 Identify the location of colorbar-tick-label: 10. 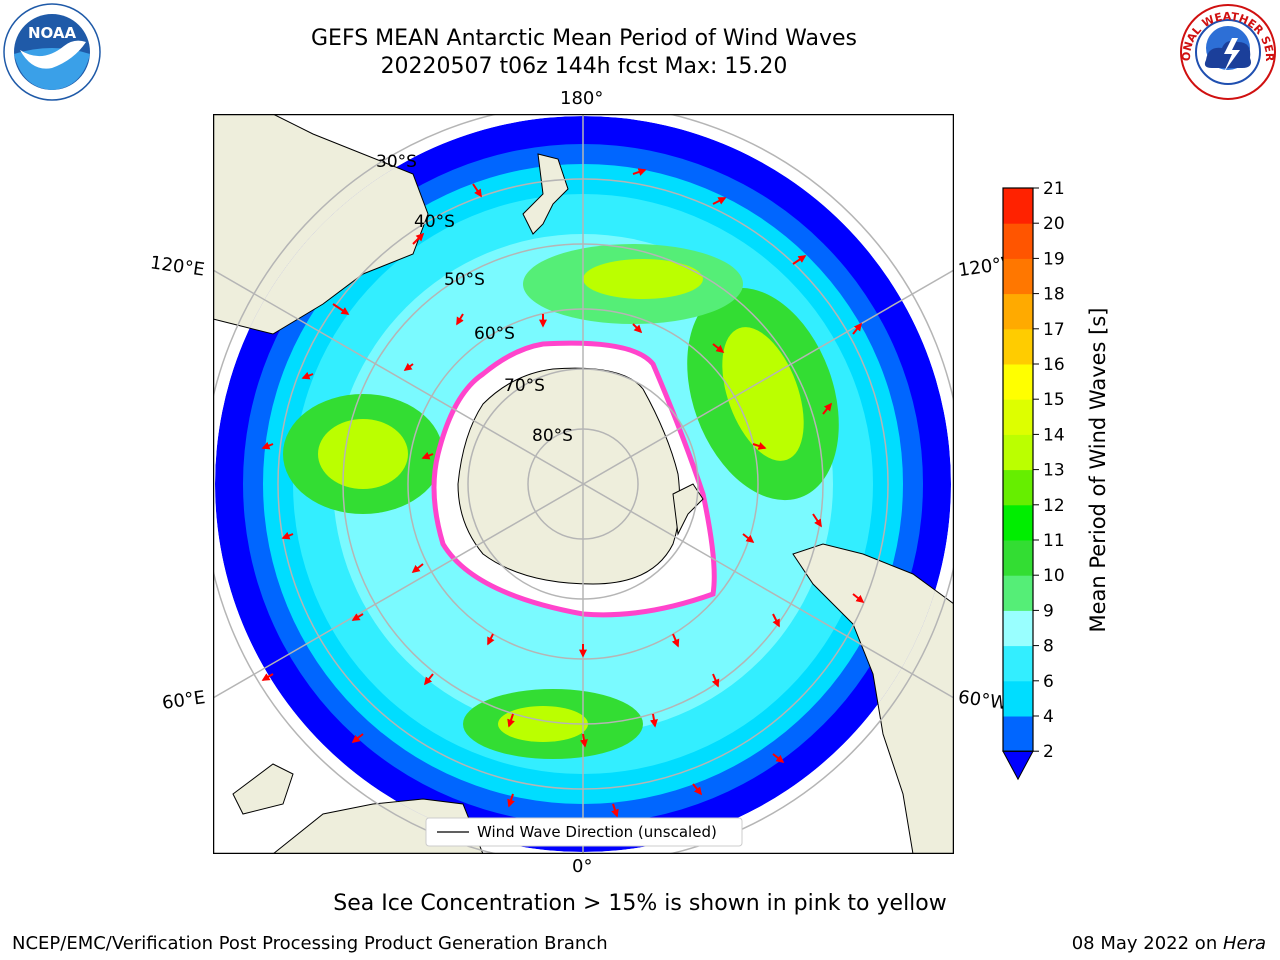
(1054, 576).